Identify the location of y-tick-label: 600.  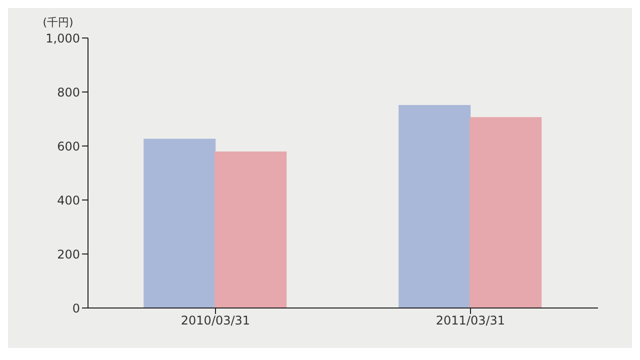
(68, 146).